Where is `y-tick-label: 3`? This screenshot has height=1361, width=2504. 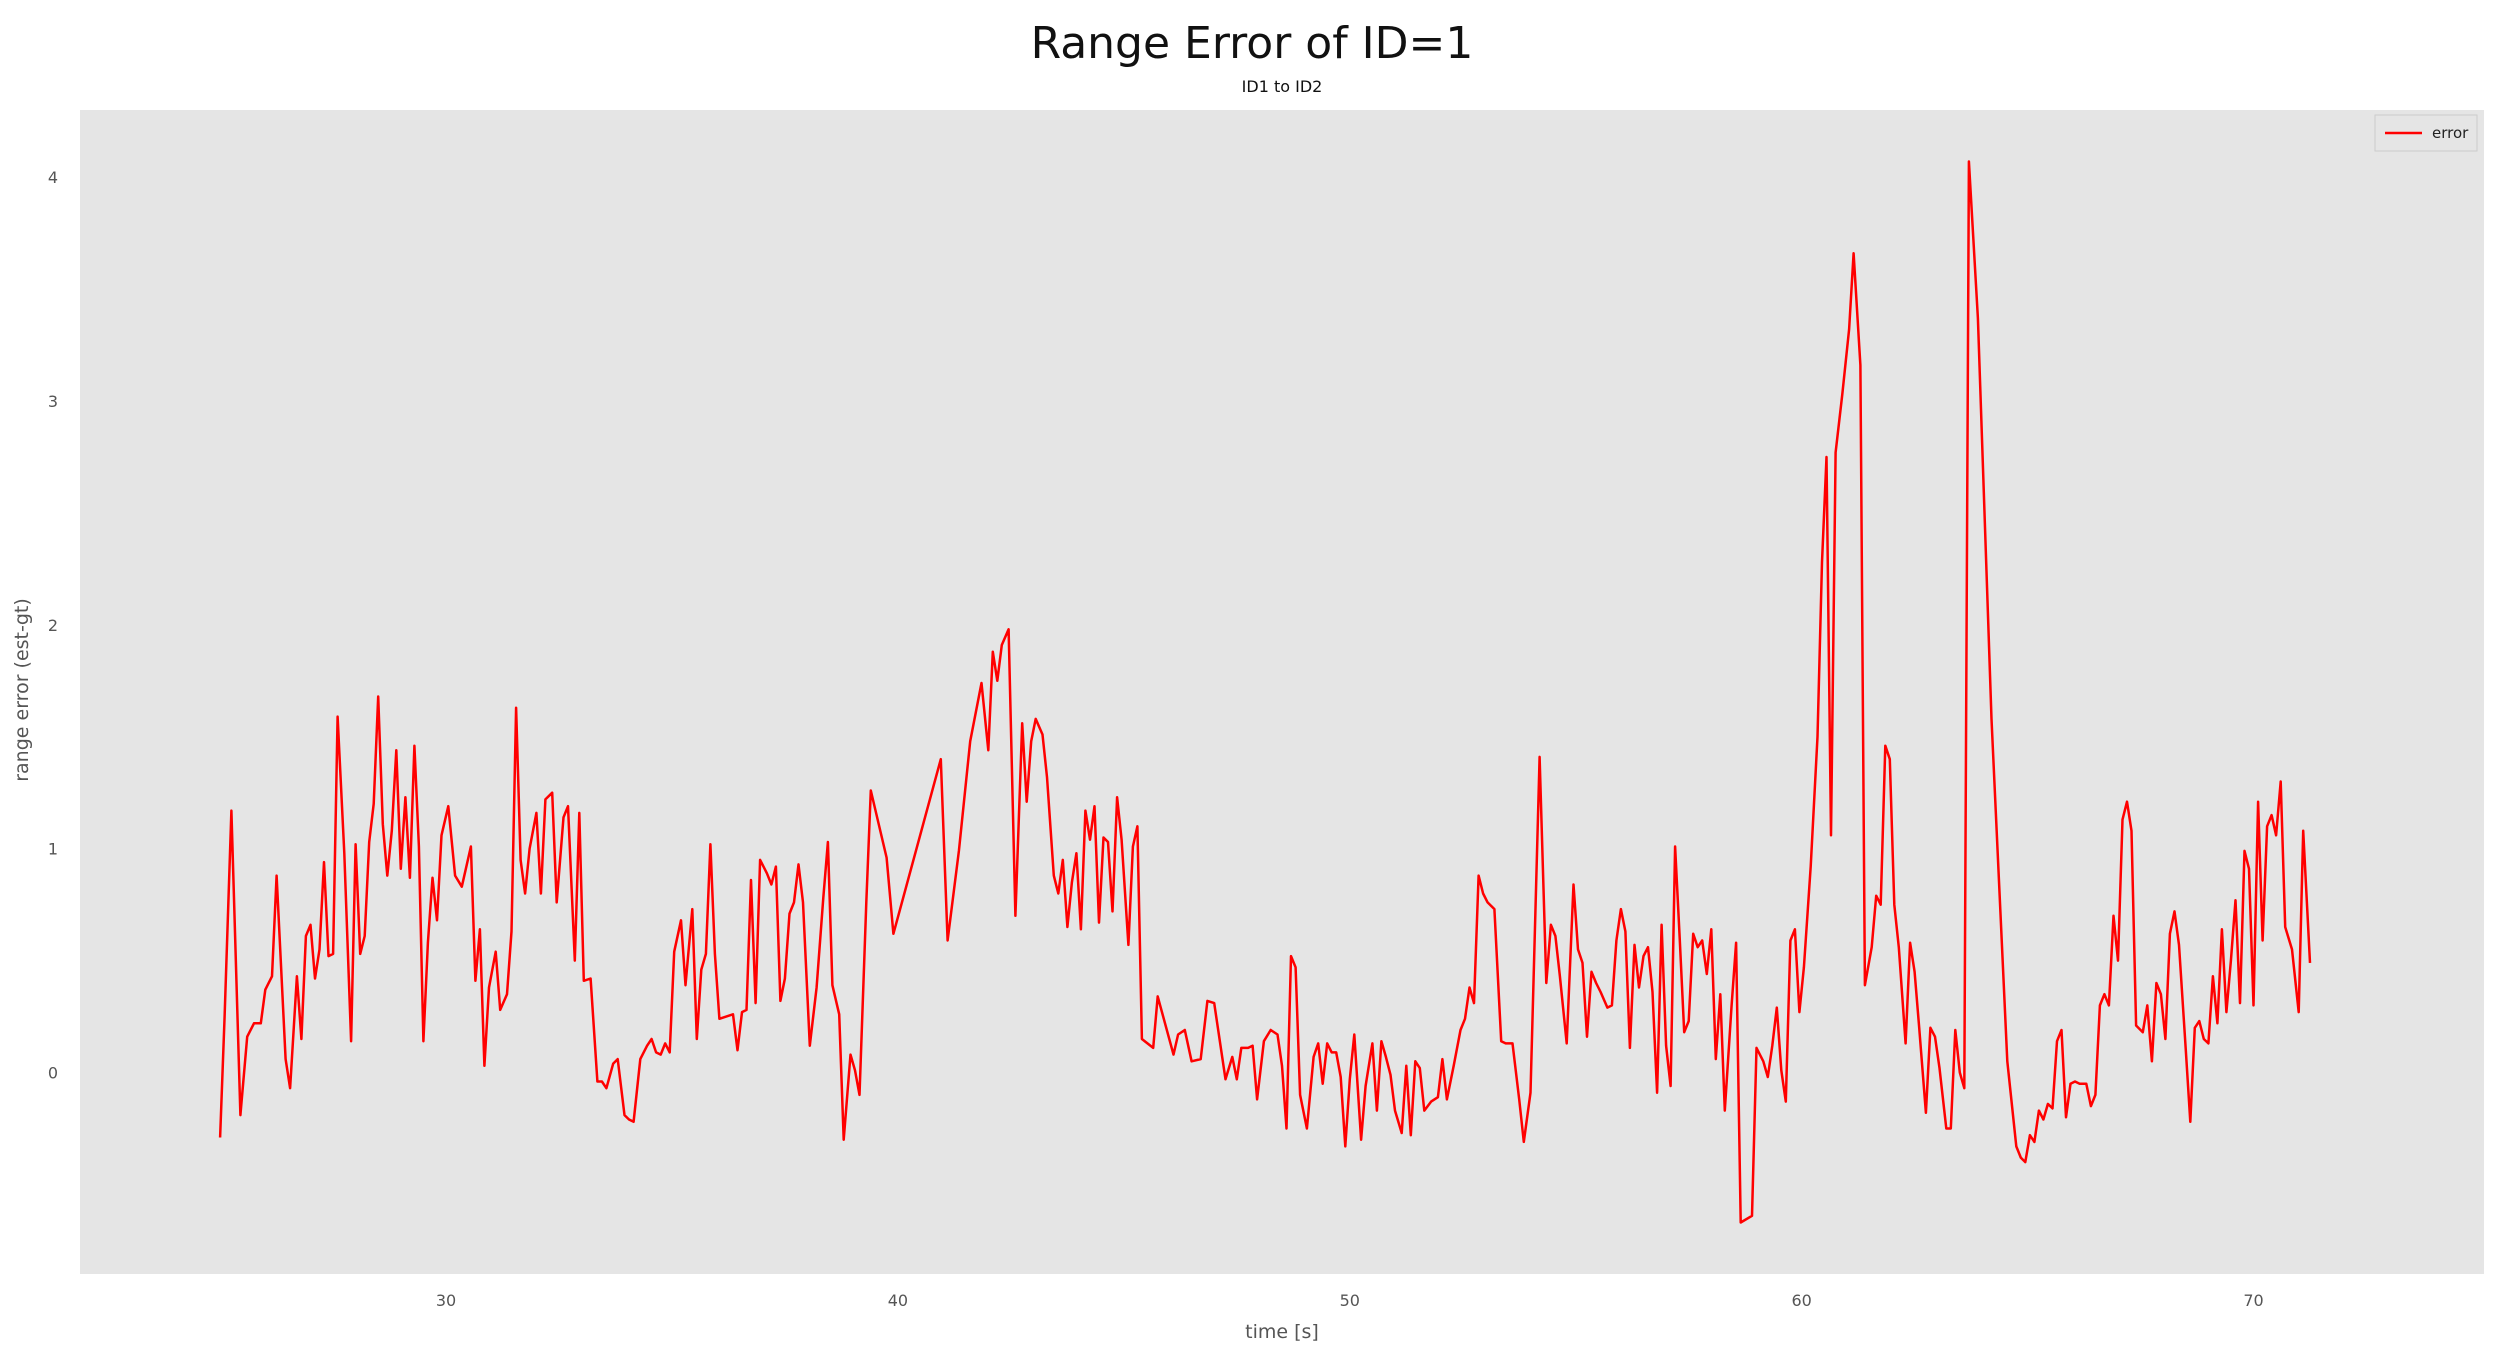
y-tick-label: 3 is located at coordinates (53, 401).